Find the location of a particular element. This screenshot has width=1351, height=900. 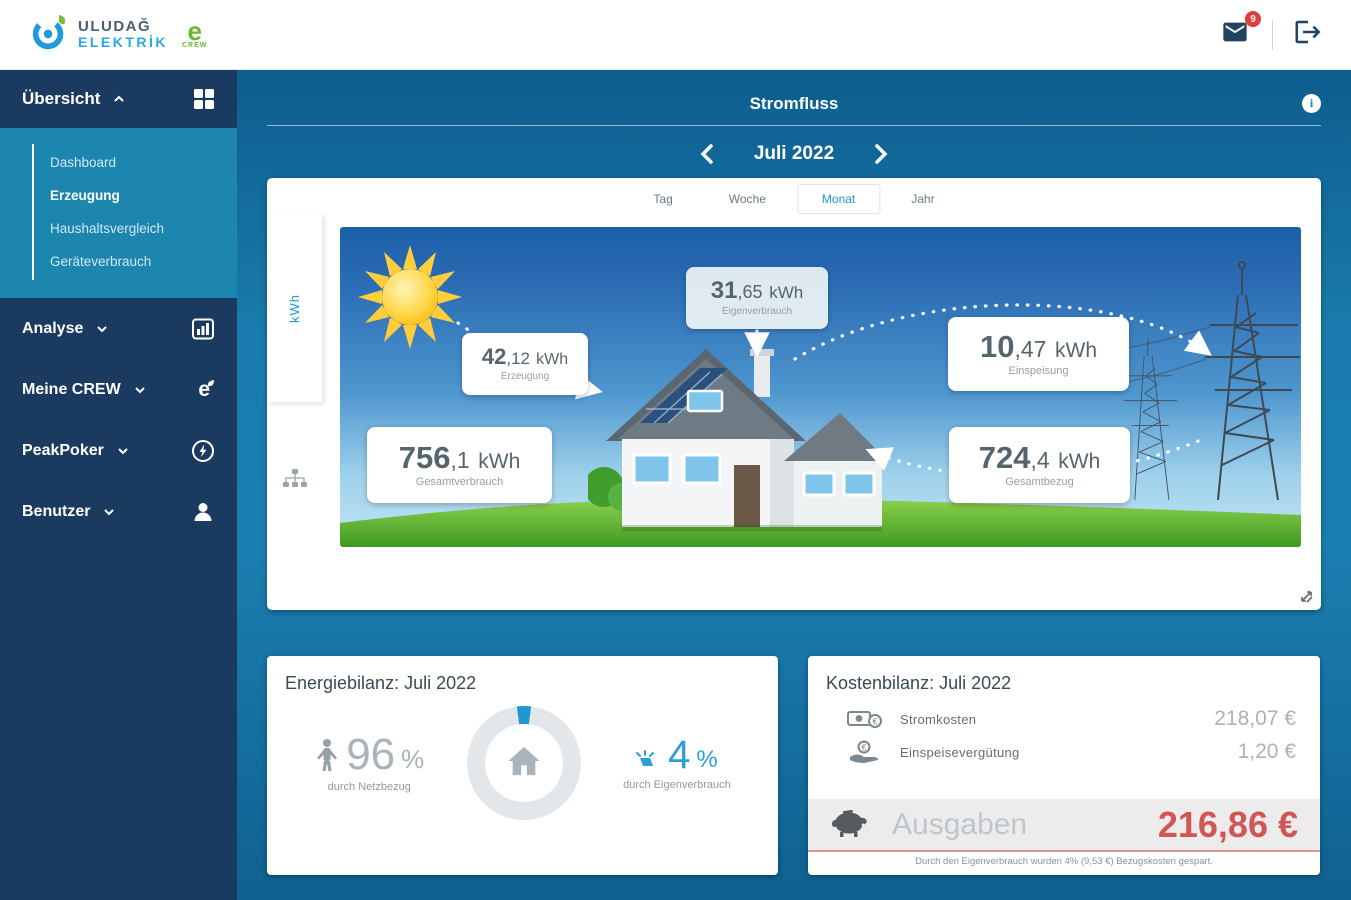

chevron-up-icon is located at coordinates (119, 99).